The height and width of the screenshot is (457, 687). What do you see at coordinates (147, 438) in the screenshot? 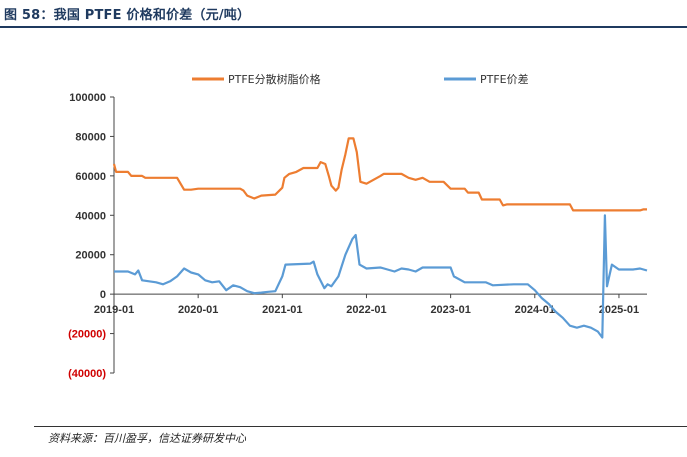
I see `source-note: 资料来源：百川盈孚，信达证券研发中心` at bounding box center [147, 438].